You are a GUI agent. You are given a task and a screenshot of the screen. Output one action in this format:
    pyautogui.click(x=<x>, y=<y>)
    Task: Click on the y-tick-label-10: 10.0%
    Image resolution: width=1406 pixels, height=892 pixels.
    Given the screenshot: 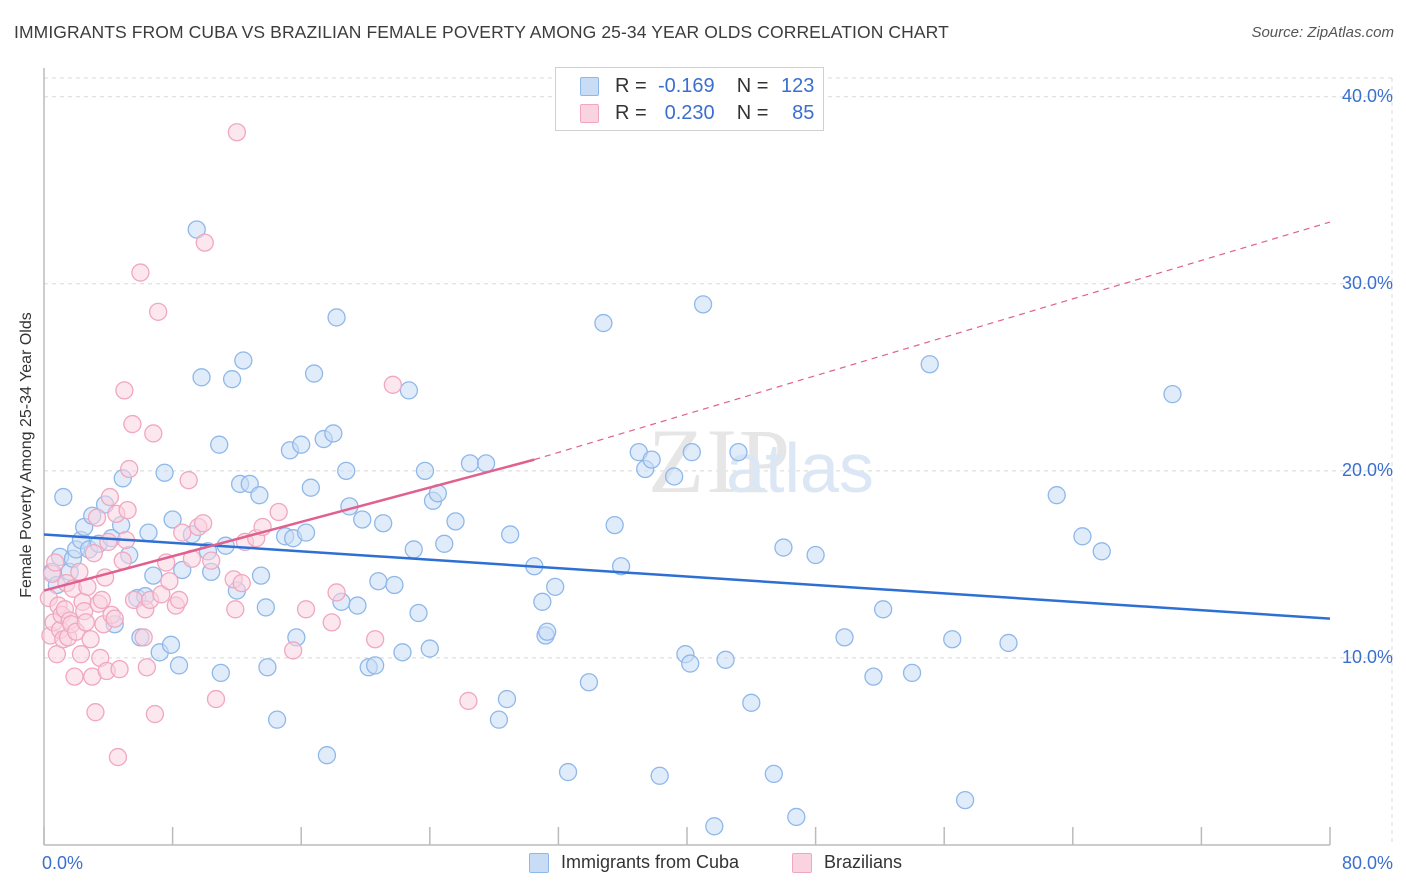 What is the action you would take?
    pyautogui.click(x=1367, y=656)
    